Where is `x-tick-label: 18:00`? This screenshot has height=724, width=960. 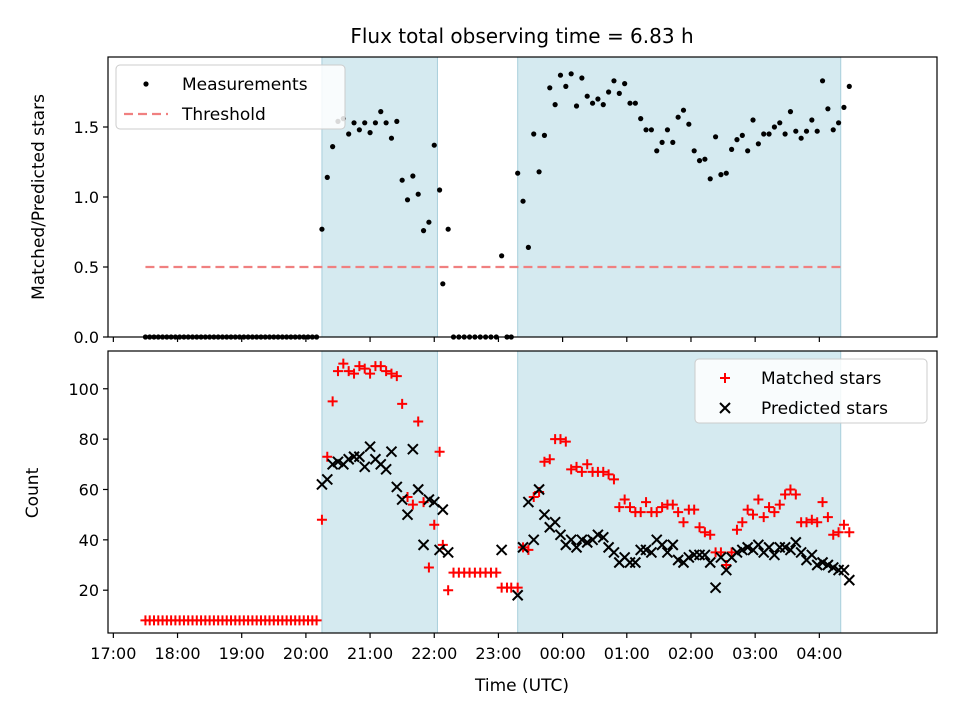 x-tick-label: 18:00 is located at coordinates (177, 653).